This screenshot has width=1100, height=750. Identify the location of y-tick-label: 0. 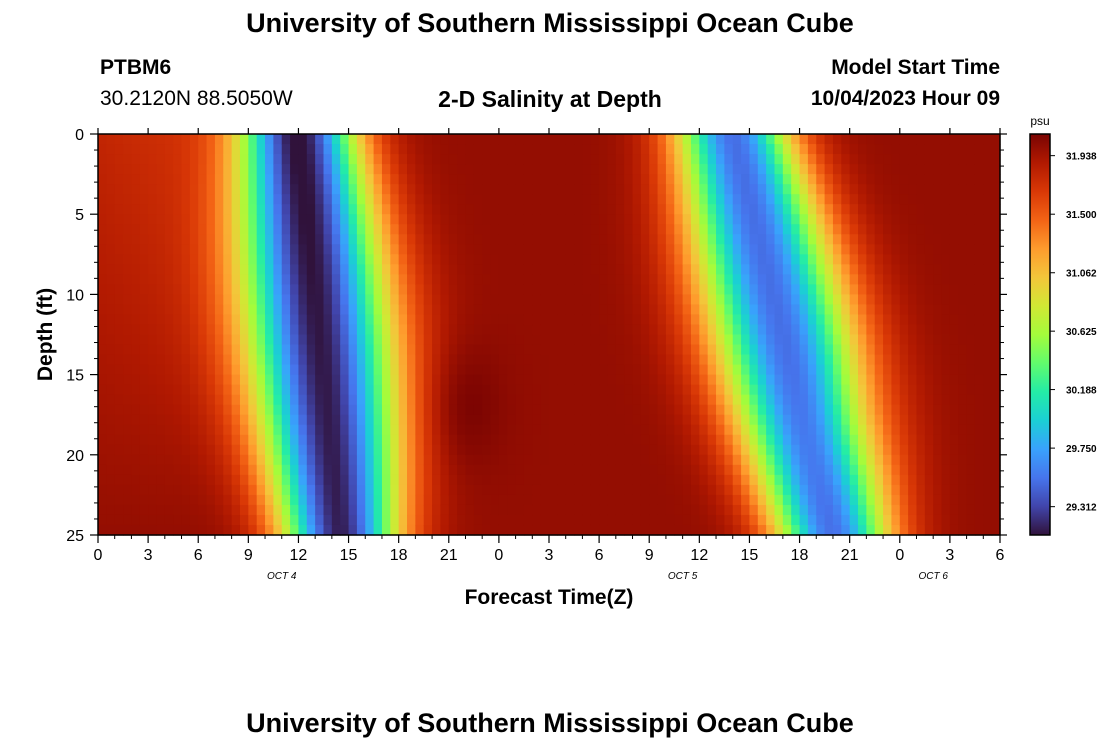
(79, 135).